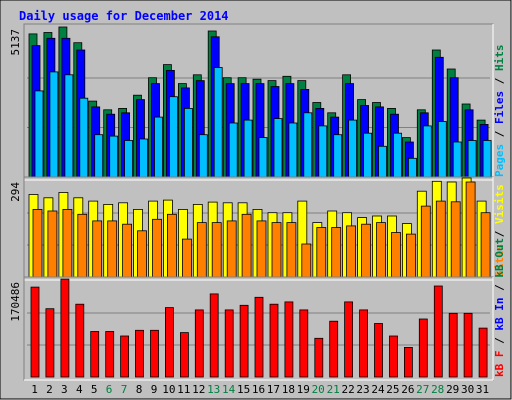 This screenshot has width=512, height=400. I want to click on x-tick-label: 15, so click(243, 389).